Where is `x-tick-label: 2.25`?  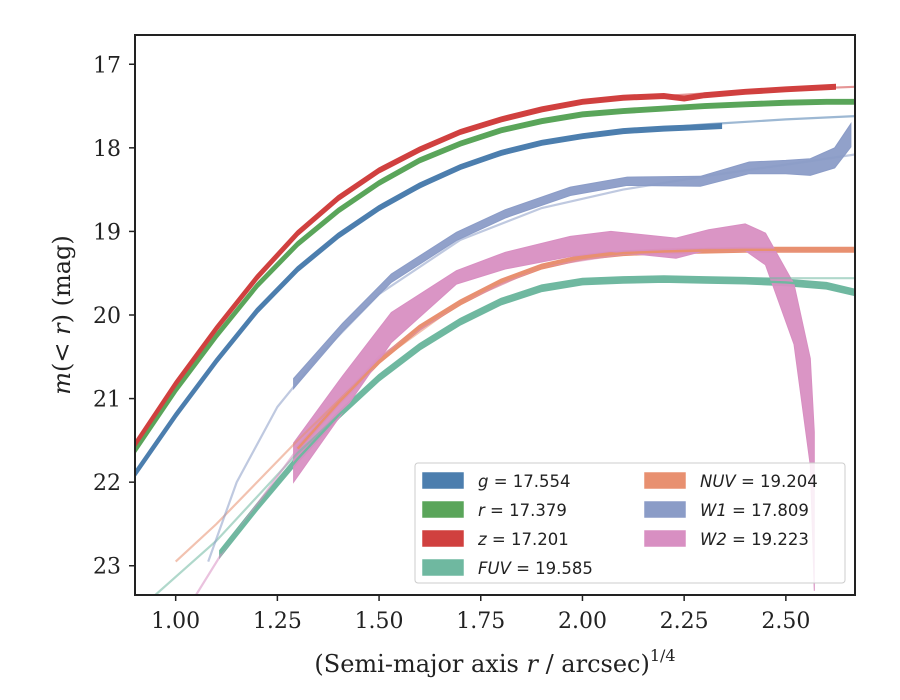 x-tick-label: 2.25 is located at coordinates (684, 621).